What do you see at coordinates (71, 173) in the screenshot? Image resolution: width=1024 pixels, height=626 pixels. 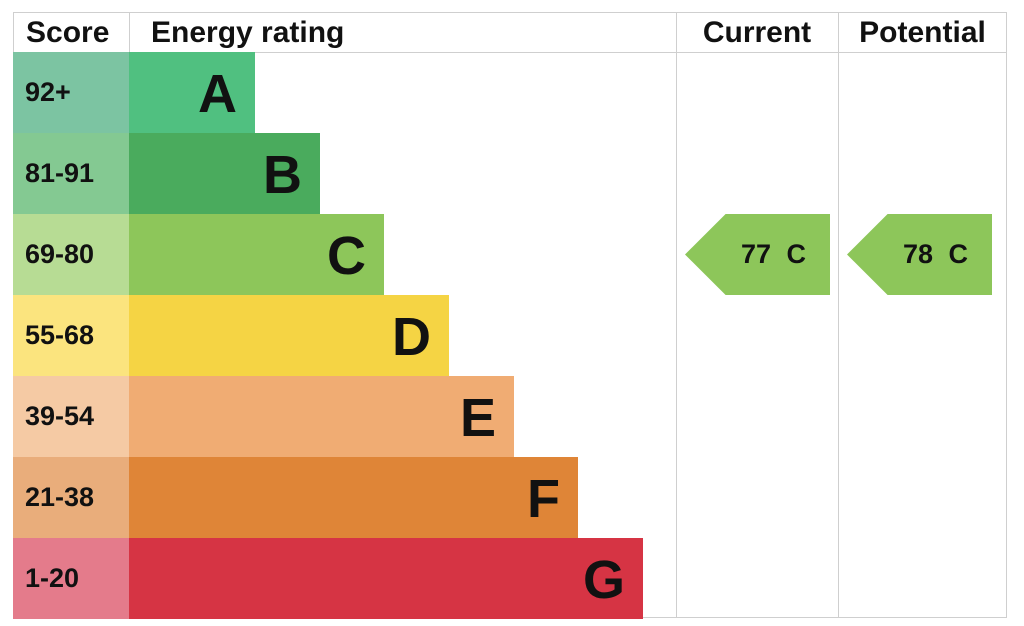 I see `score-band-b: 81-91` at bounding box center [71, 173].